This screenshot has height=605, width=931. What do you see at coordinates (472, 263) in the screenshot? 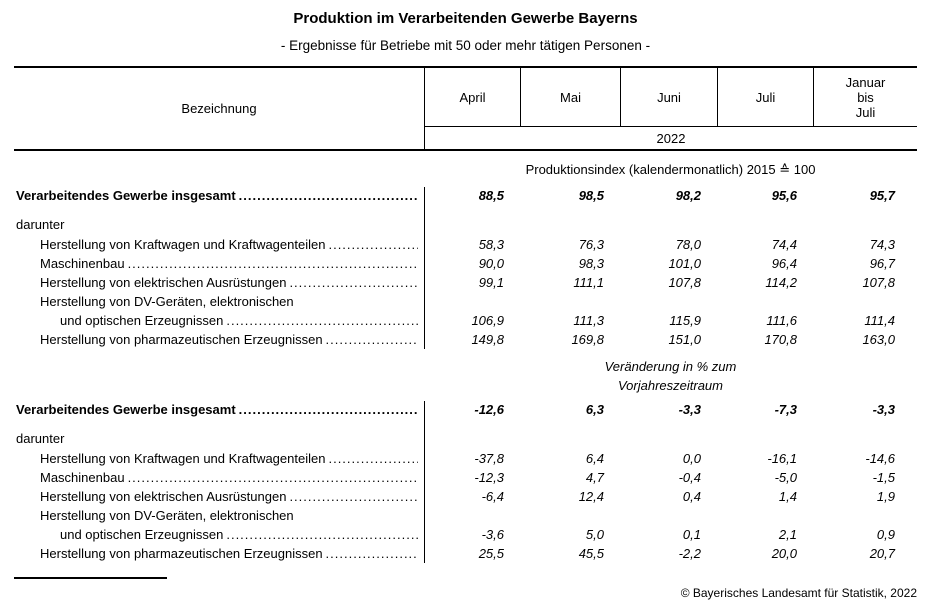
I see `value-april: 90,0` at bounding box center [472, 263].